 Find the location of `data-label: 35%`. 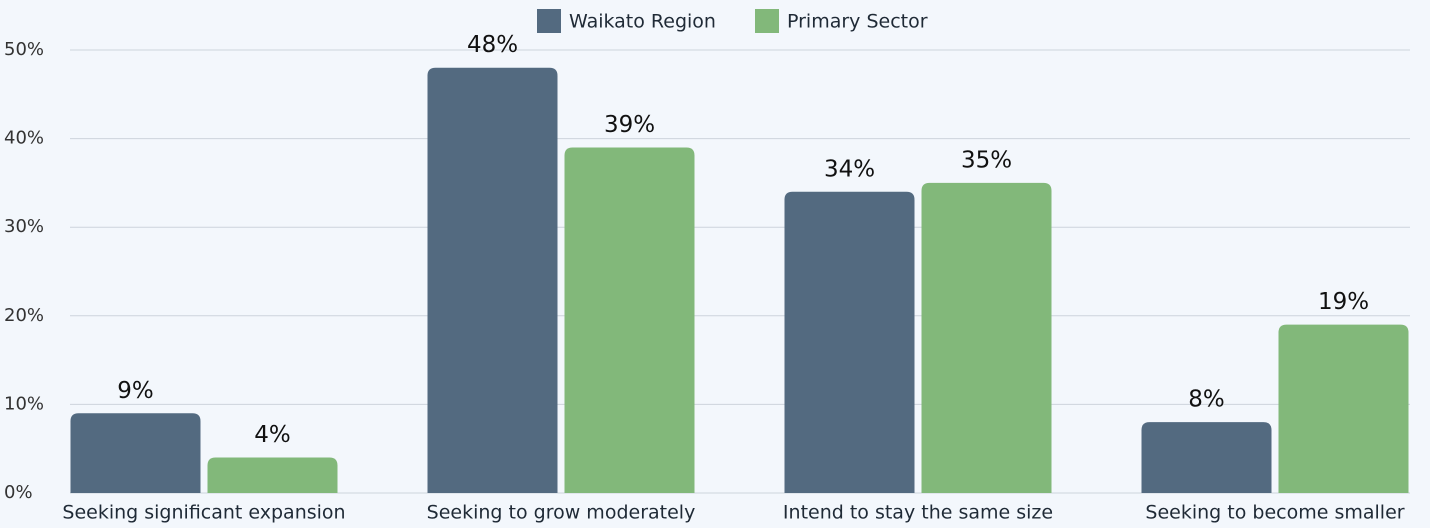

data-label: 35% is located at coordinates (986, 160).